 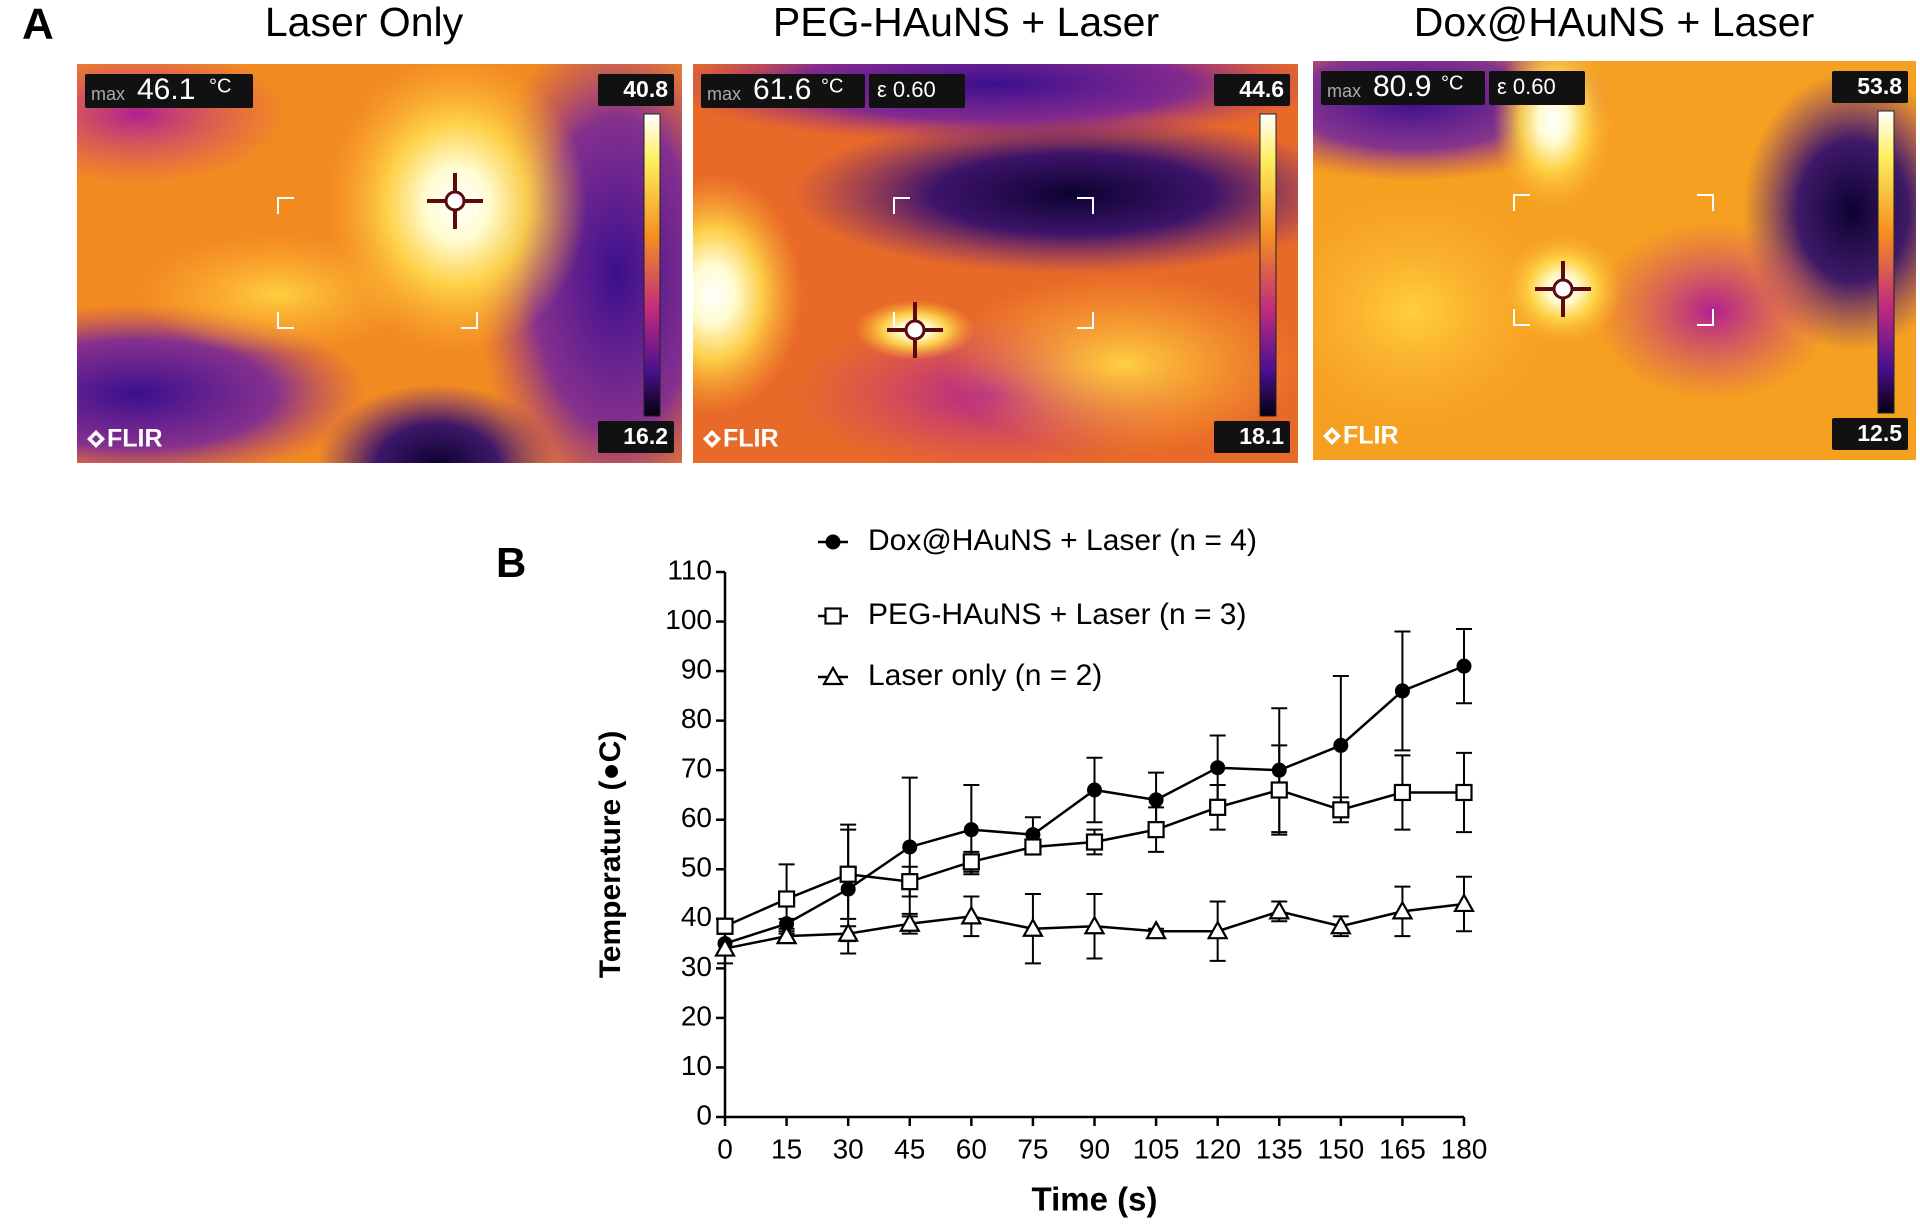 I want to click on x-tick-label: 30, so click(x=848, y=1148).